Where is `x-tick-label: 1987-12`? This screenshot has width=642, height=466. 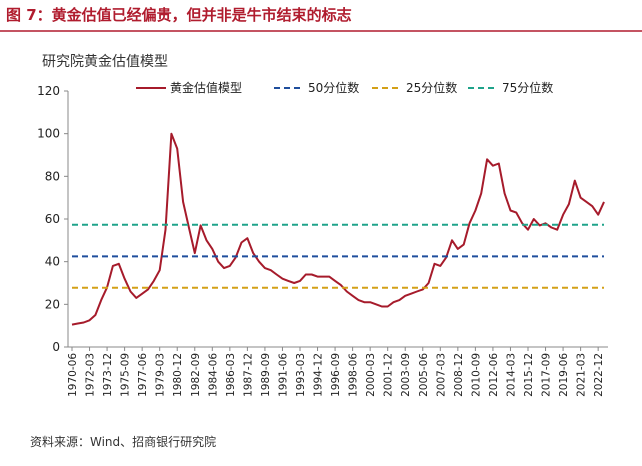 x-tick-label: 1987-12 is located at coordinates (248, 375).